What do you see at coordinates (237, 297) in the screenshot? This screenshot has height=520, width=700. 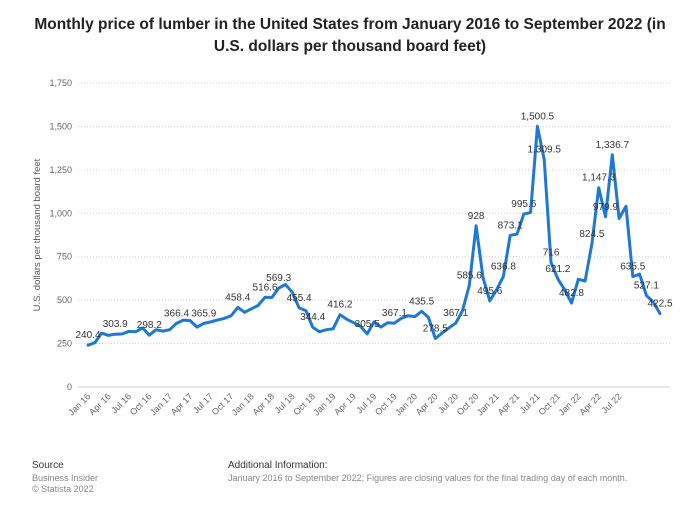 I see `data-label: 458.4` at bounding box center [237, 297].